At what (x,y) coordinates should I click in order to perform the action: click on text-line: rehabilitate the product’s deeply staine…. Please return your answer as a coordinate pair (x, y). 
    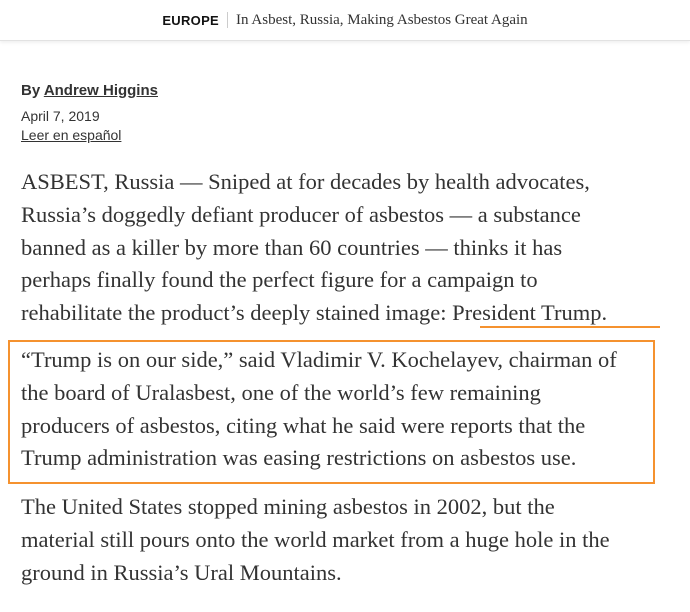
    Looking at the image, I should click on (314, 313).